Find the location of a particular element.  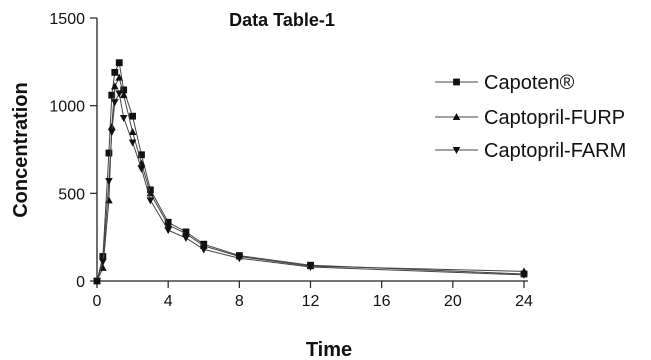

y-tick-label: 1000 is located at coordinates (67, 107).